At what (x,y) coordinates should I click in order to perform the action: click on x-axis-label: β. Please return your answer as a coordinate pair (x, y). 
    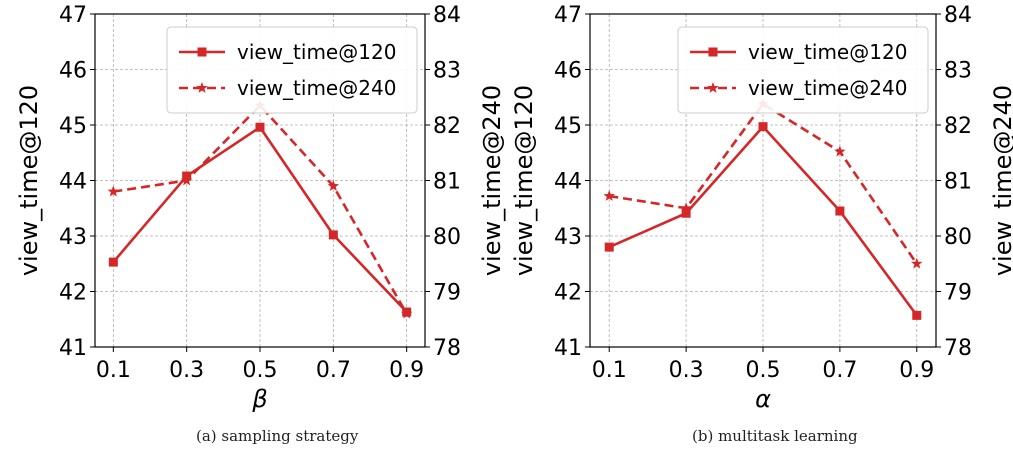
    Looking at the image, I should click on (259, 399).